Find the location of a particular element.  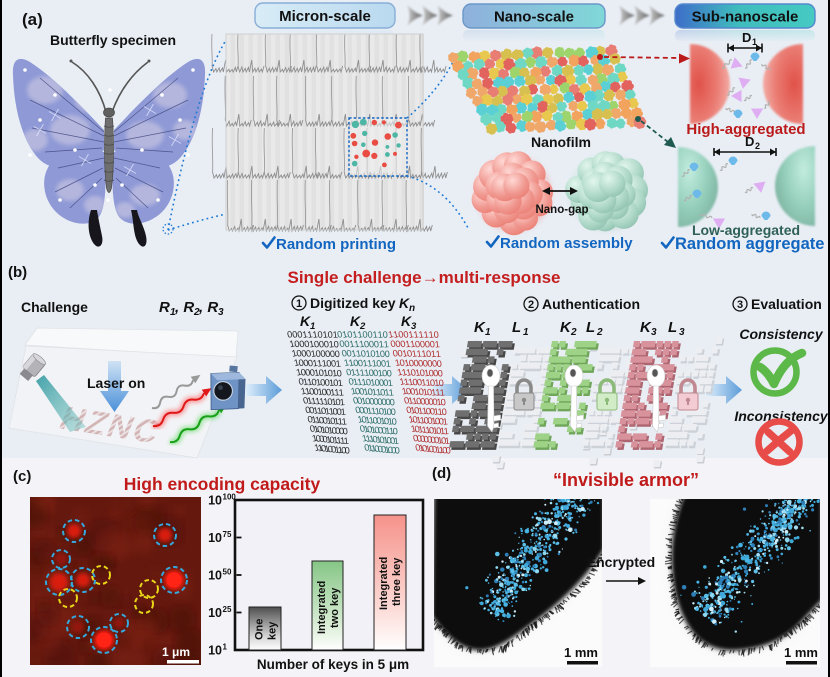

svg-text: 1101100010010 is located at coordinates (370, 391).